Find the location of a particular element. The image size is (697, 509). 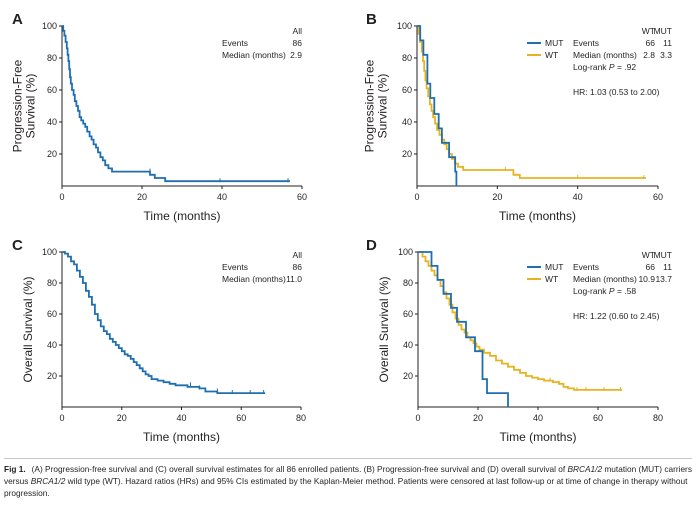

logrank-p: P is located at coordinates (612, 67).